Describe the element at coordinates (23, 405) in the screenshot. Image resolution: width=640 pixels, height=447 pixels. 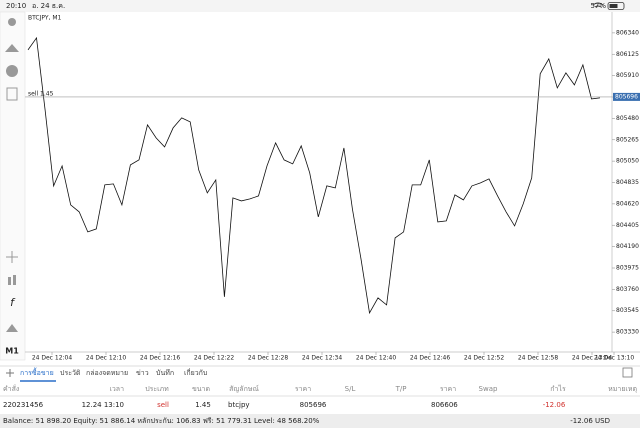
I see `table-cell: 220231456` at that location.